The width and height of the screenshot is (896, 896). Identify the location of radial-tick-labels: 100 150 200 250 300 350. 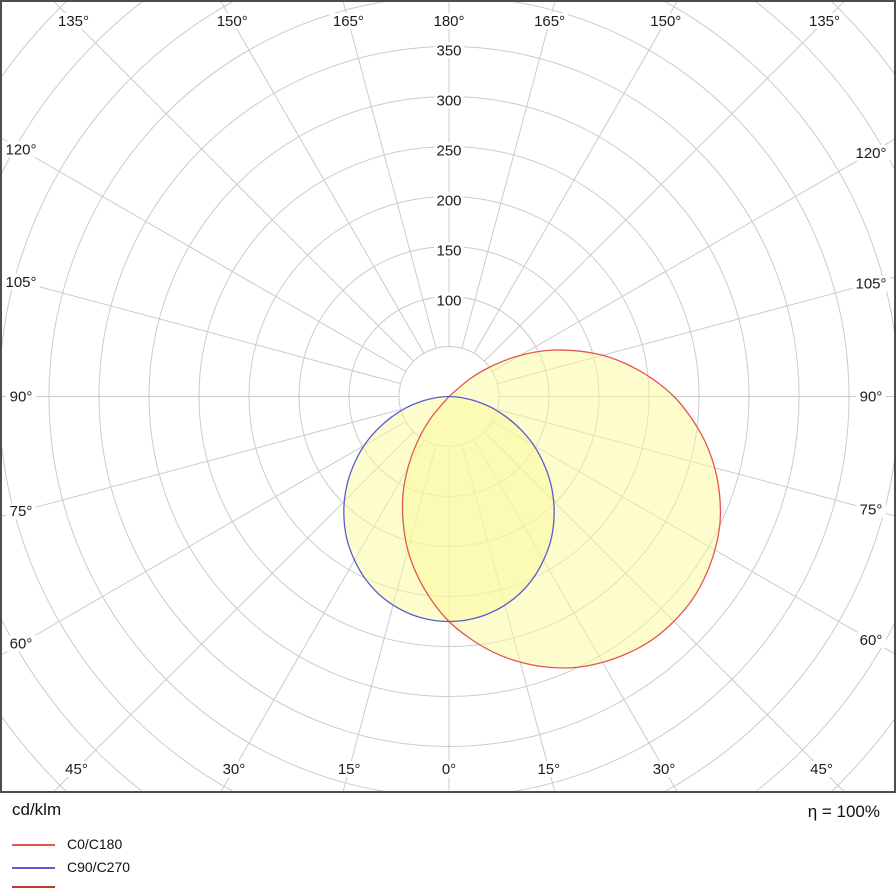
(449, 176).